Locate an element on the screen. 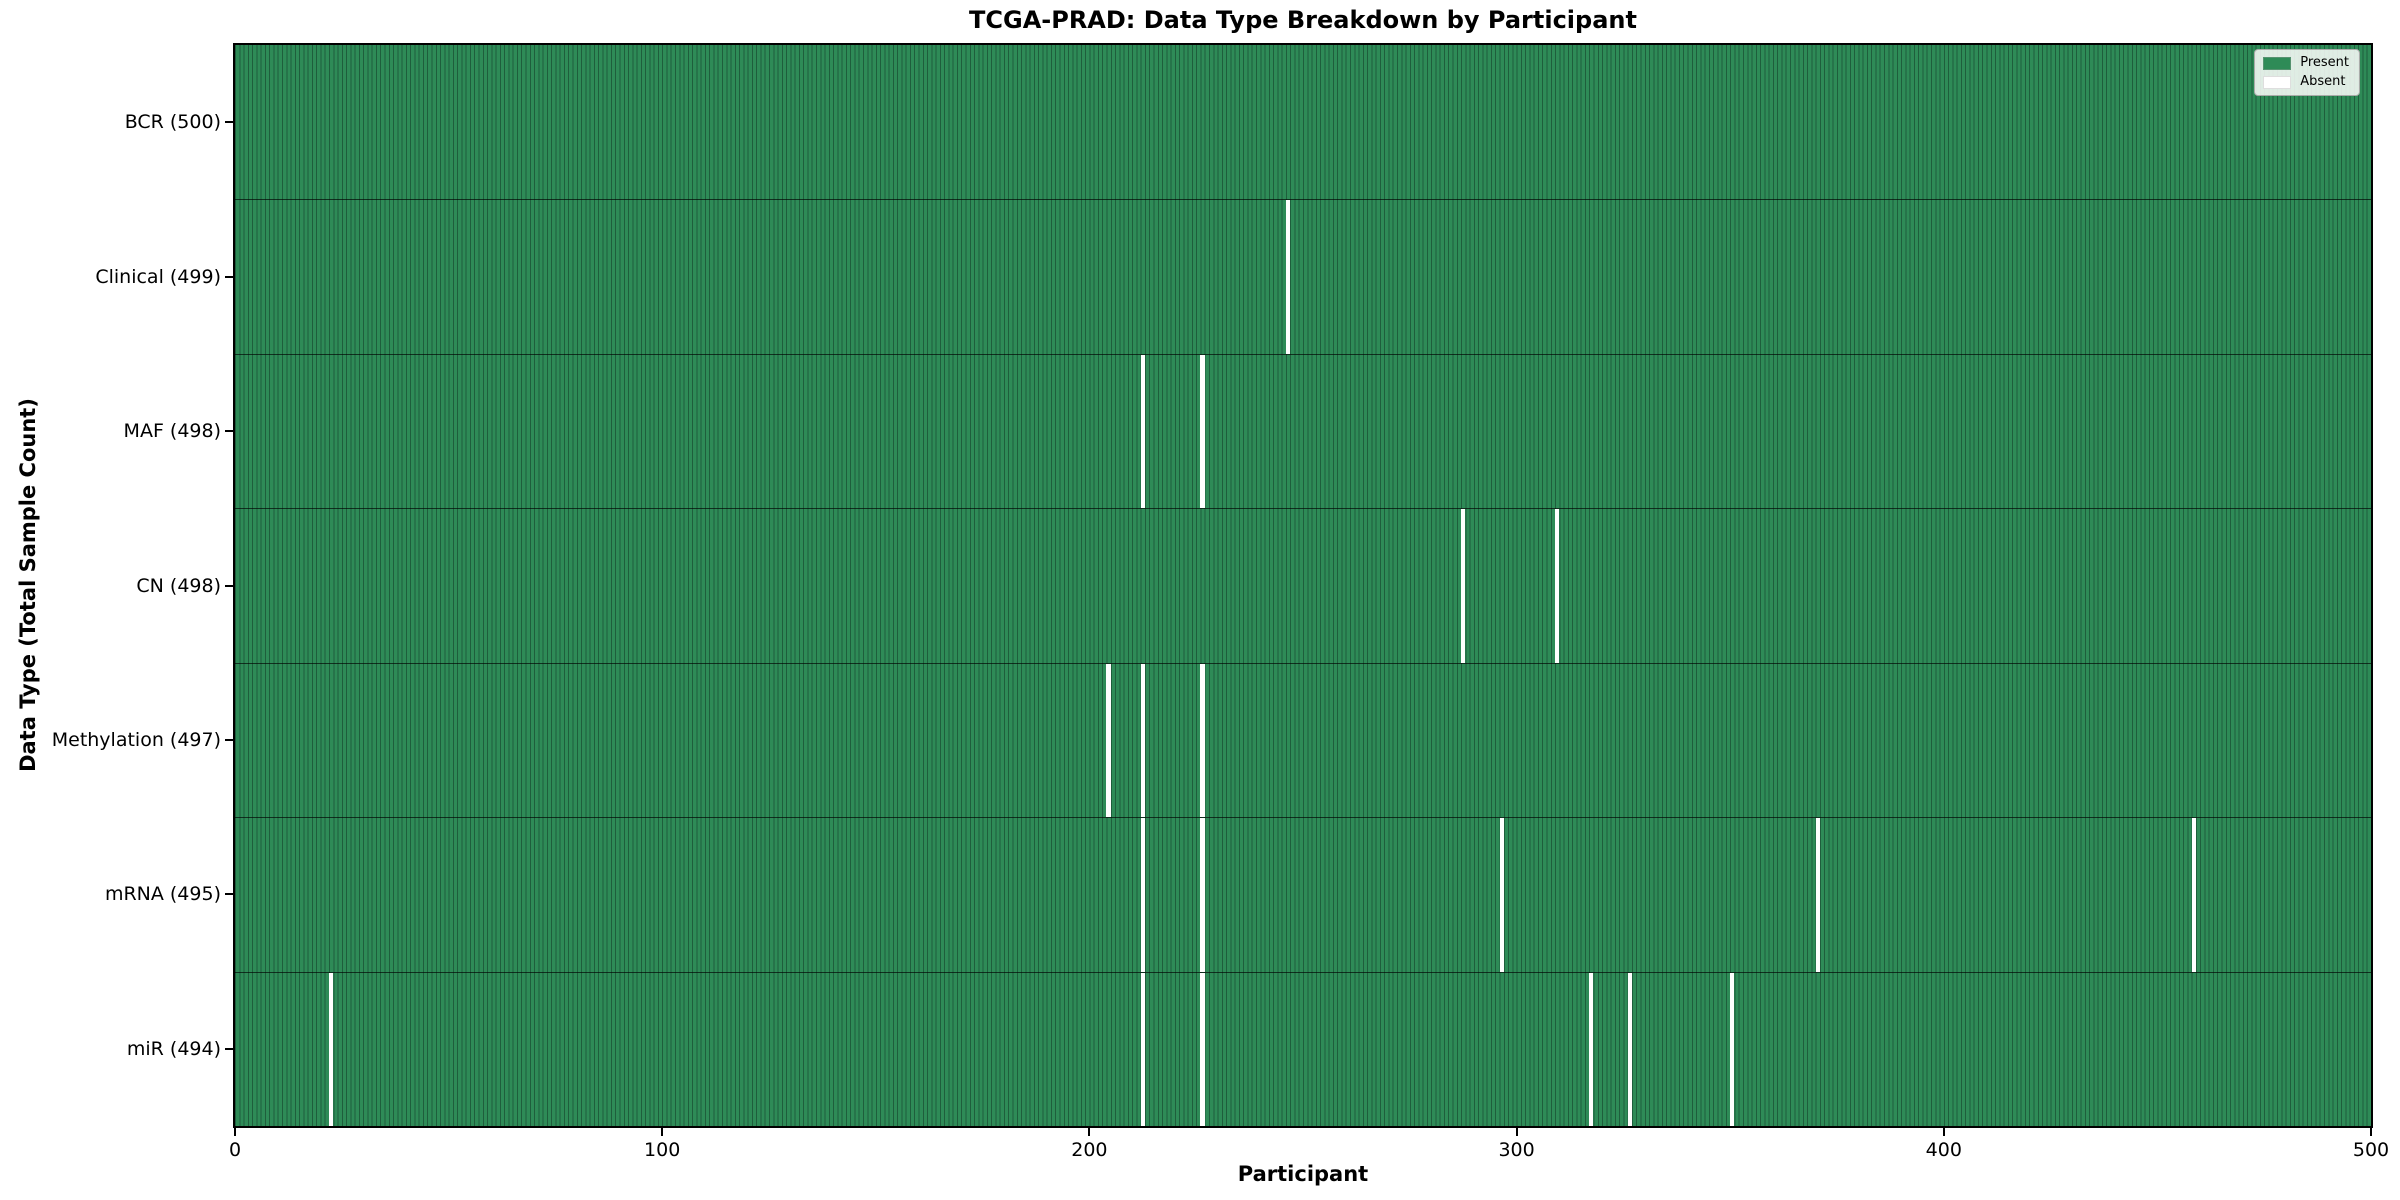 The height and width of the screenshot is (1200, 2400). y-tick-label: MAF (498) is located at coordinates (172, 431).